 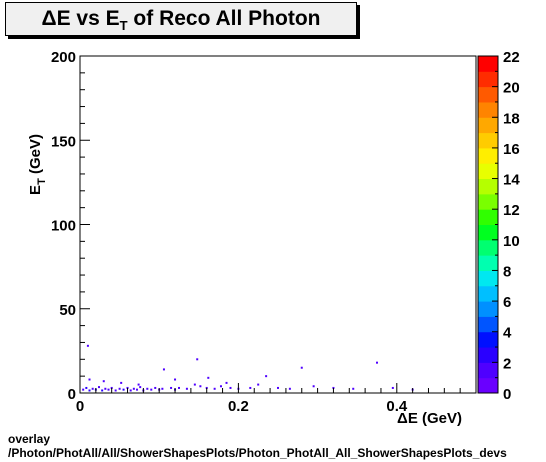 I want to click on y-axis-title-sub: T, so click(x=42, y=181).